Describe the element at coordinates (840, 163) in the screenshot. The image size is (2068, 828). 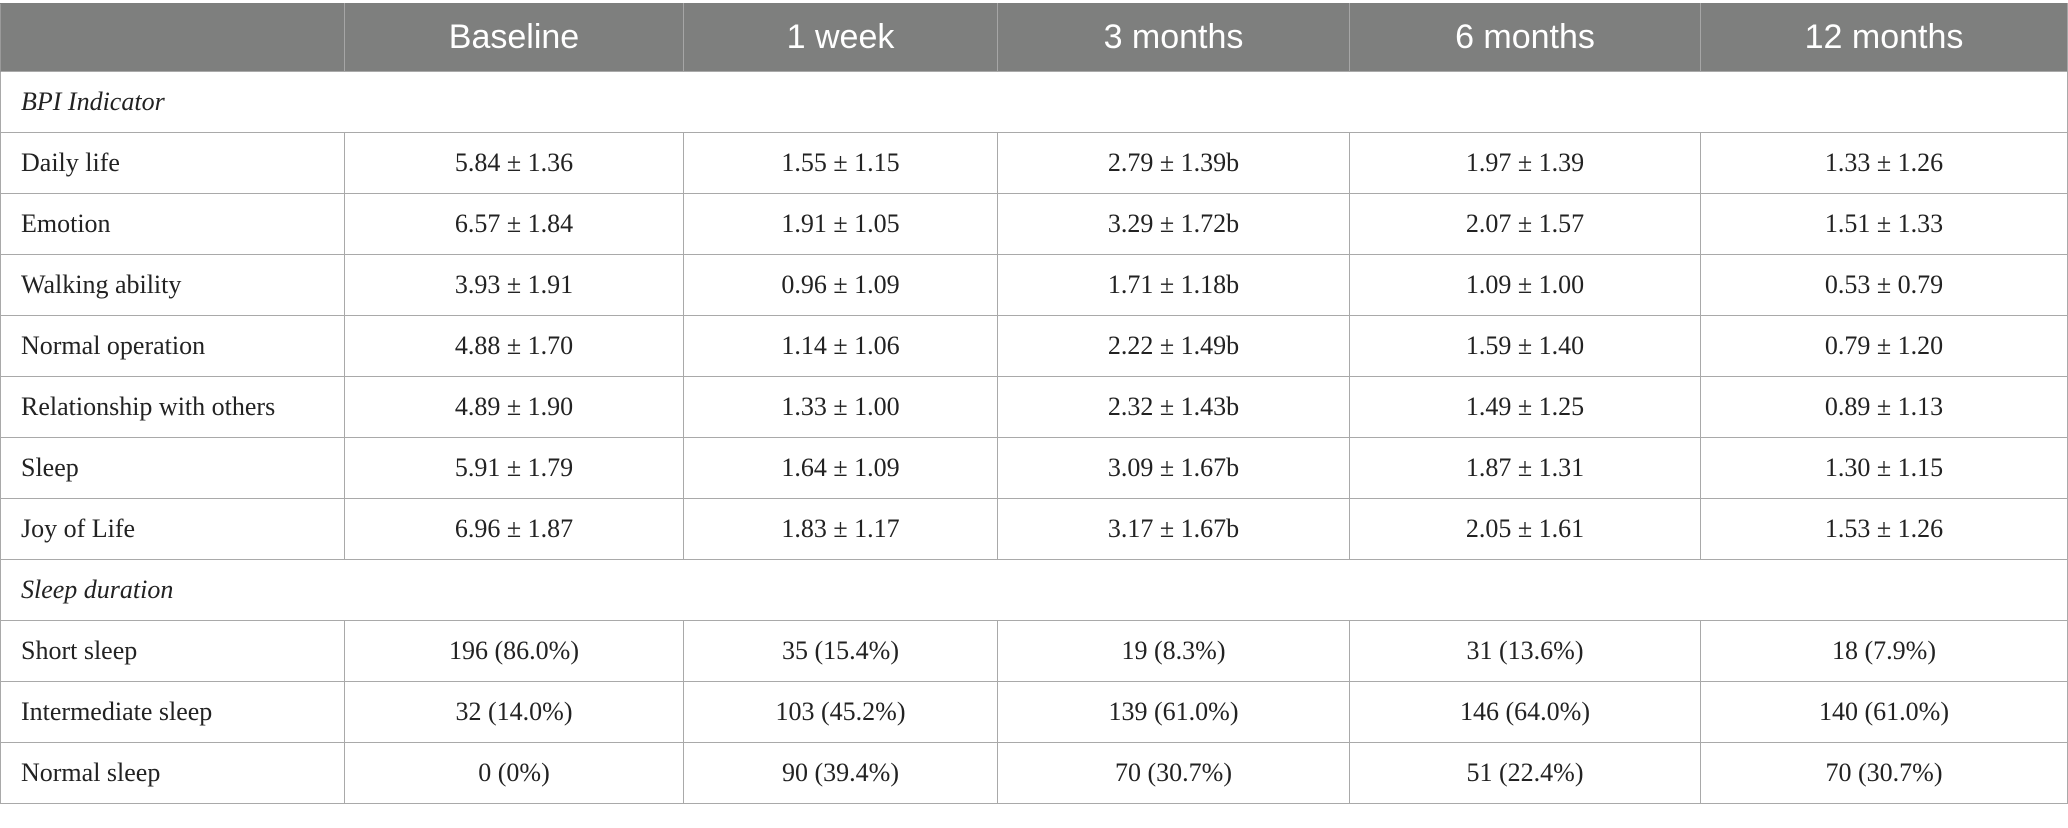
I see `table-cell: 1.55 ± 1.15` at that location.